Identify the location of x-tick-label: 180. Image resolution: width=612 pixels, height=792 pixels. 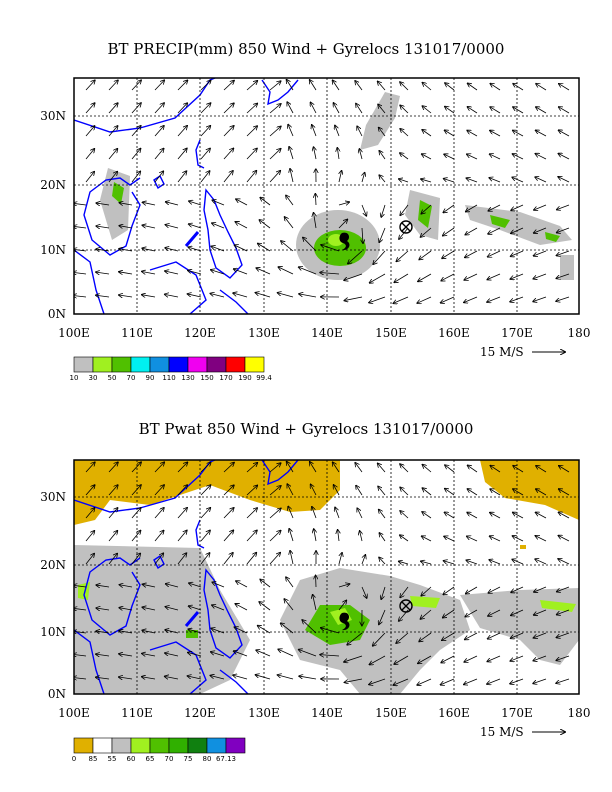
(579, 713).